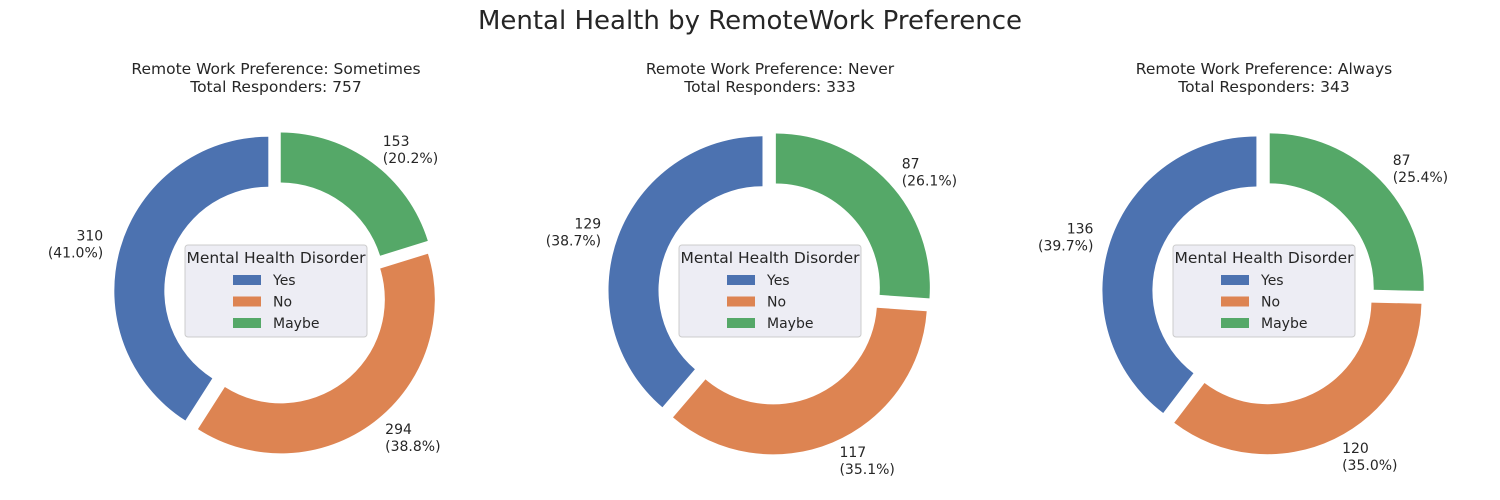 This screenshot has height=500, width=1500. I want to click on slice-label-yes: 129 (38.7%), so click(573, 233).